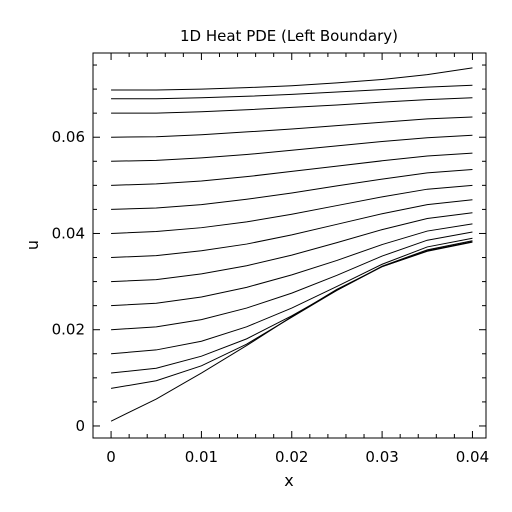 Image resolution: width=512 pixels, height=512 pixels. Describe the element at coordinates (381, 457) in the screenshot. I see `x-tick-label: 0.03` at that location.